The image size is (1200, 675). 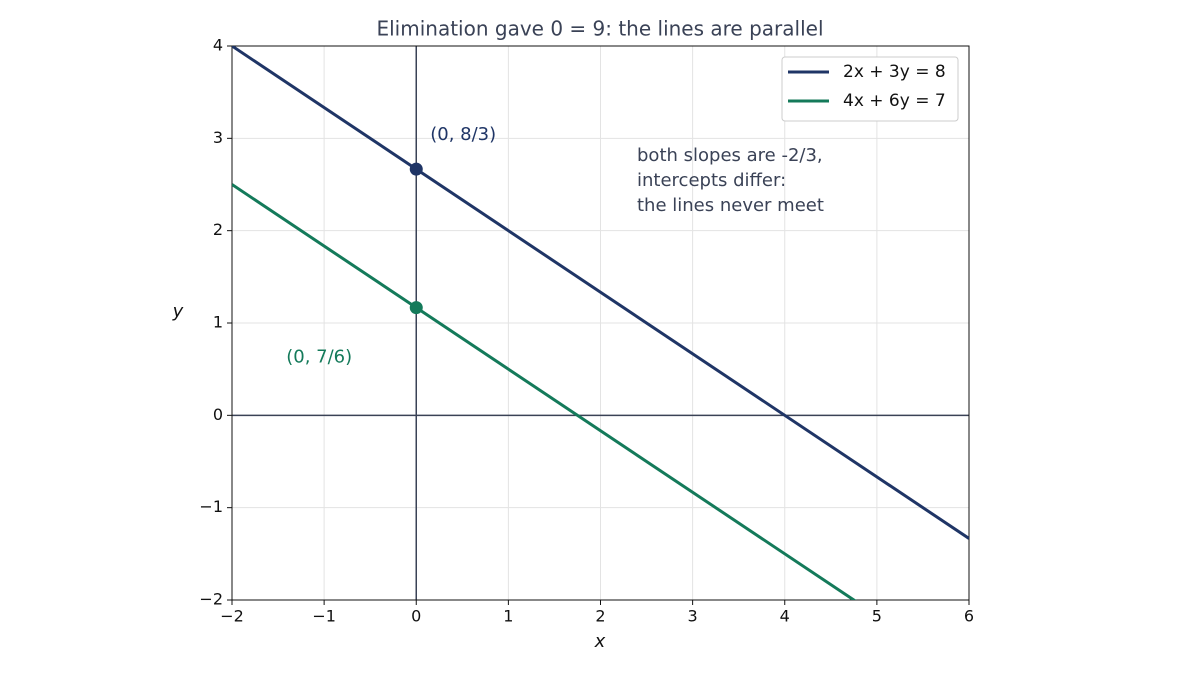 What do you see at coordinates (211, 506) in the screenshot?
I see `y-tick-label: −1` at bounding box center [211, 506].